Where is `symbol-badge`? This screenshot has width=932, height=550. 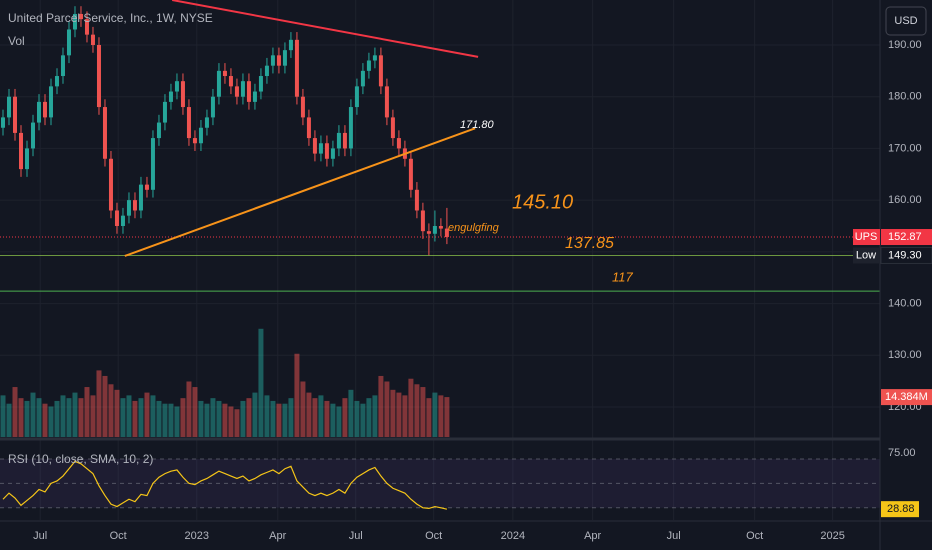
symbol-badge is located at coordinates (866, 237).